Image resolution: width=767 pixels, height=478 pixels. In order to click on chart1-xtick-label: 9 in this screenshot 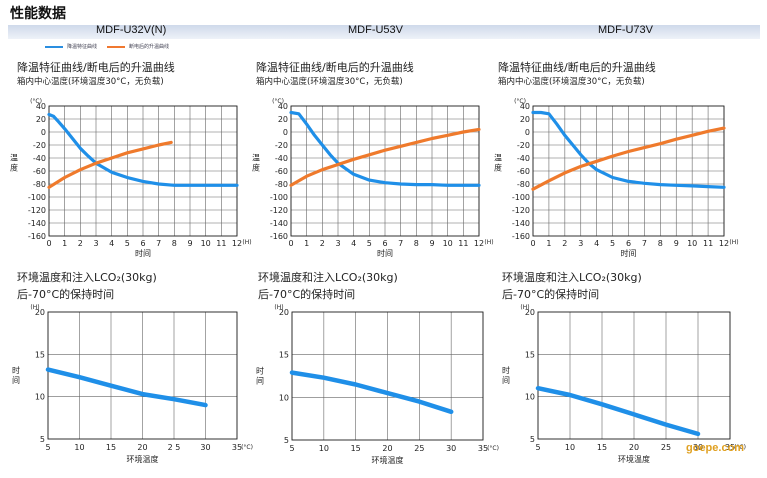, I will do `click(189, 243)`.